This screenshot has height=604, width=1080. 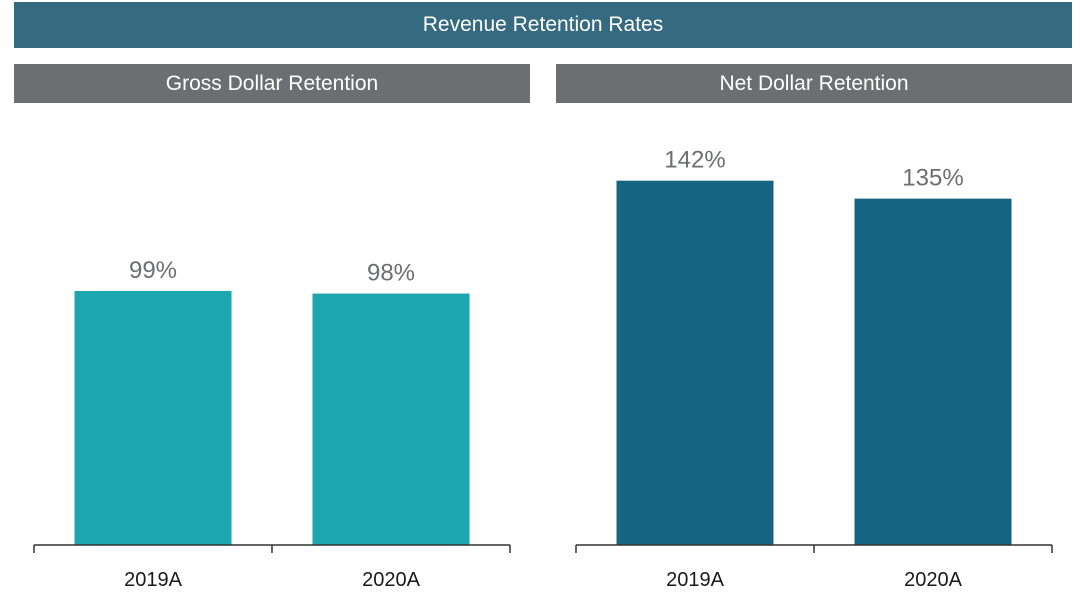 I want to click on gross-retention-header: Gross Dollar Retention, so click(x=272, y=83).